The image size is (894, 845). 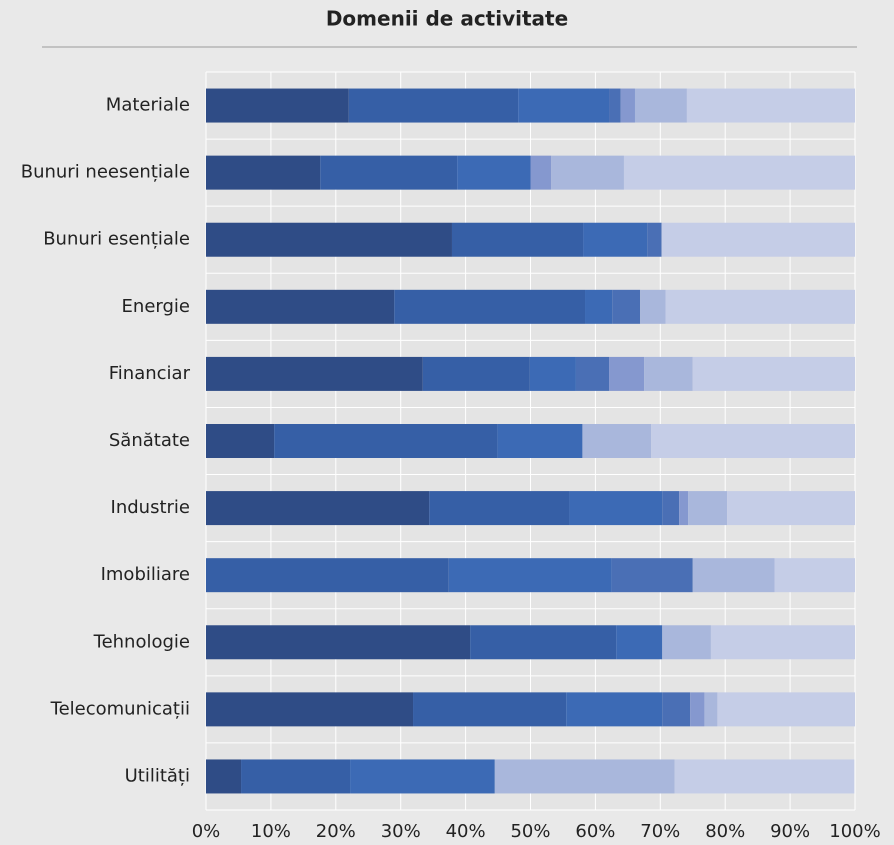 I want to click on x-tick-label: 70%, so click(x=660, y=831).